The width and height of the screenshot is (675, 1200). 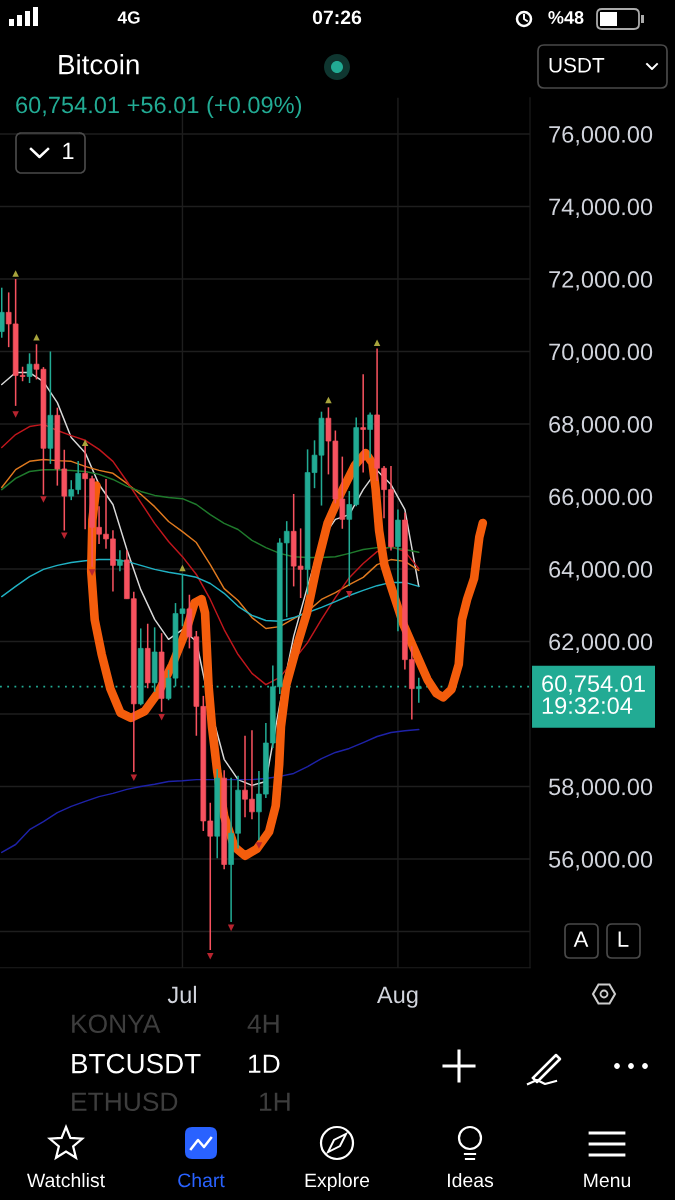 What do you see at coordinates (68, 151) in the screenshot?
I see `annotation: 1` at bounding box center [68, 151].